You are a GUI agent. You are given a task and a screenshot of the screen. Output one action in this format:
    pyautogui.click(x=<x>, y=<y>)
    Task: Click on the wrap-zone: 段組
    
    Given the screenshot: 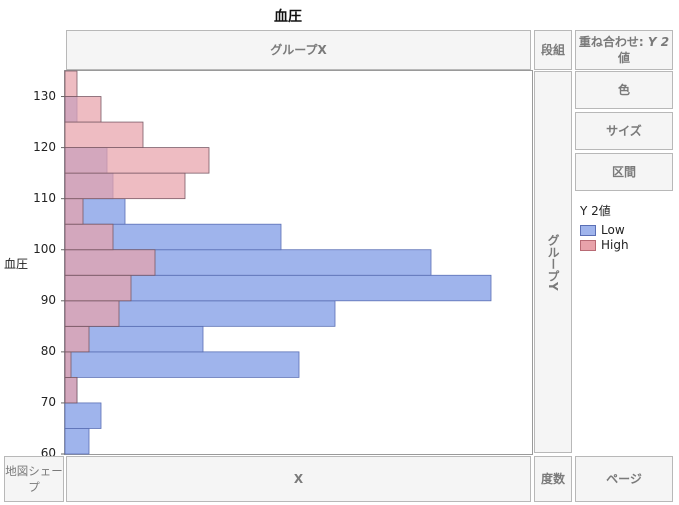 What is the action you would take?
    pyautogui.click(x=553, y=50)
    